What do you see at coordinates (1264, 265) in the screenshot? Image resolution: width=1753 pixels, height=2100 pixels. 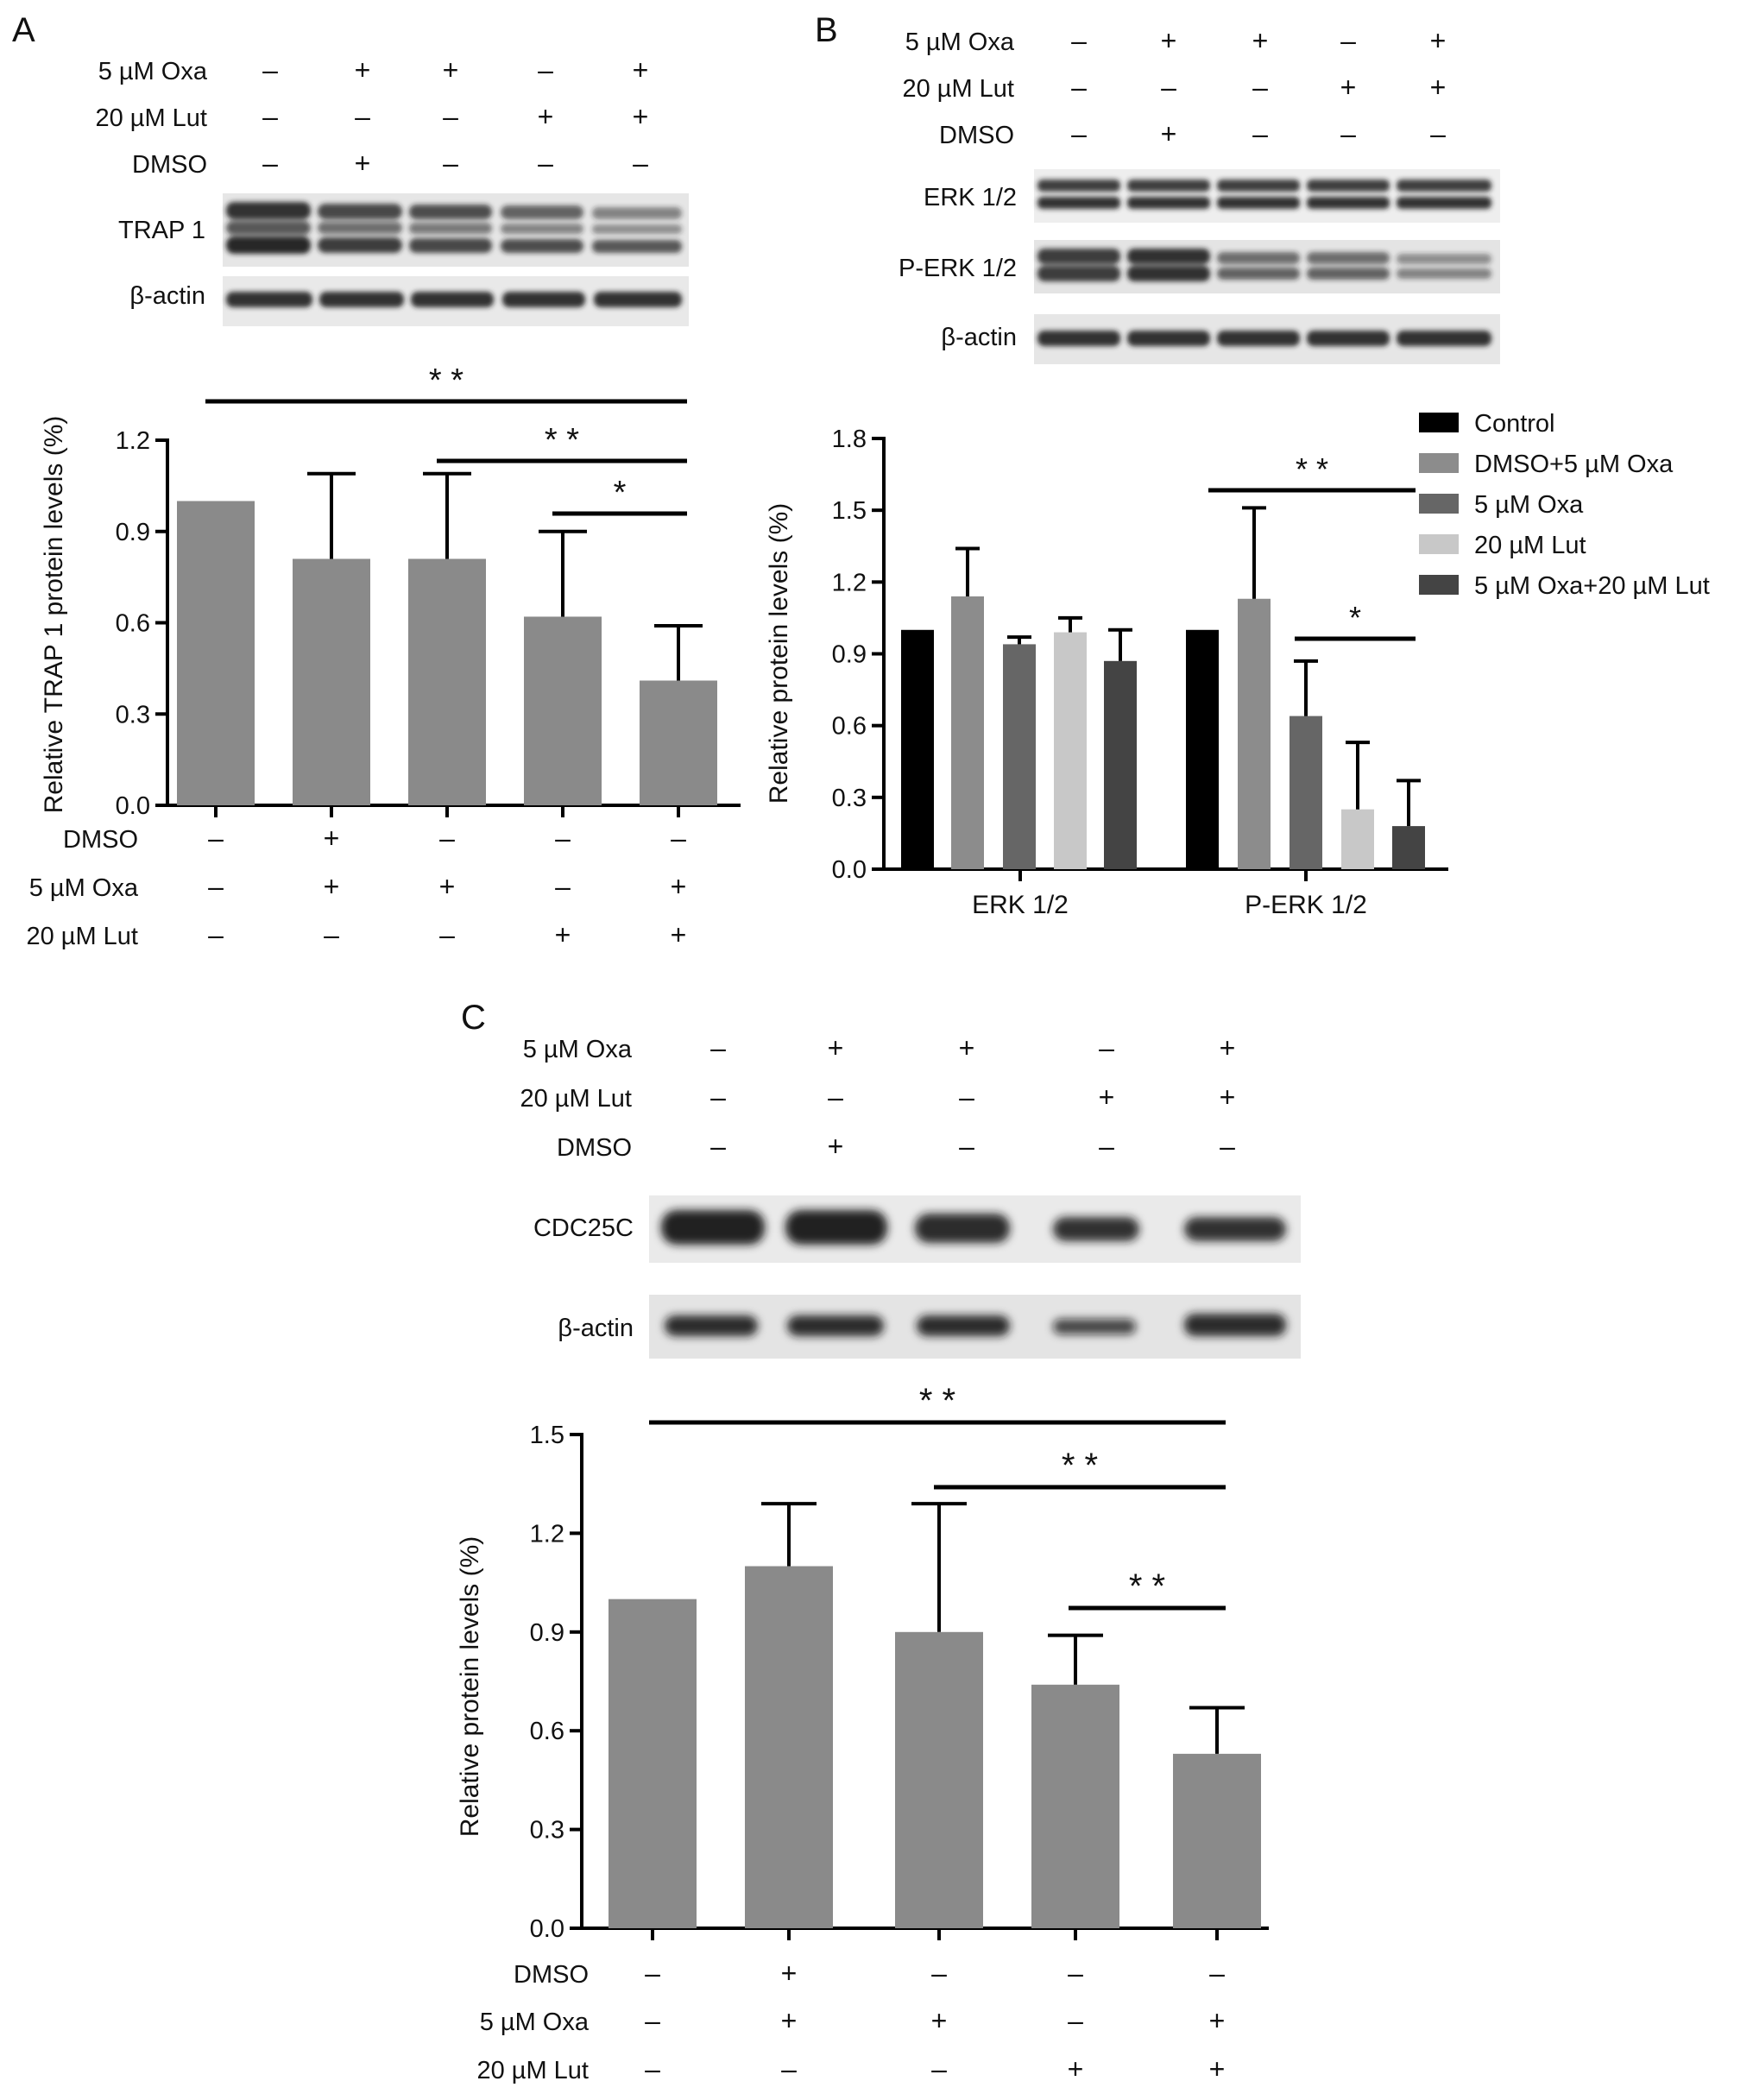 I see `blot-bands-perk` at bounding box center [1264, 265].